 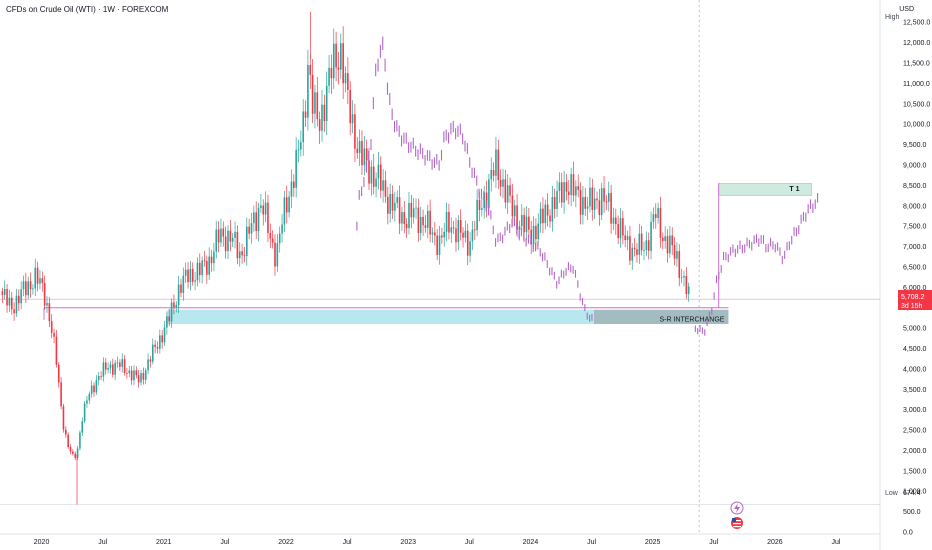 I want to click on high-label: High, so click(x=892, y=17).